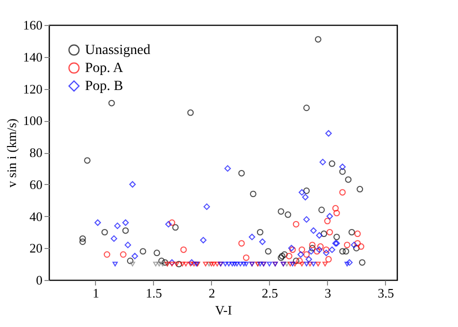 This screenshot has height=327, width=458. Describe the element at coordinates (32, 25) in the screenshot. I see `y-tick-label: 160` at that location.